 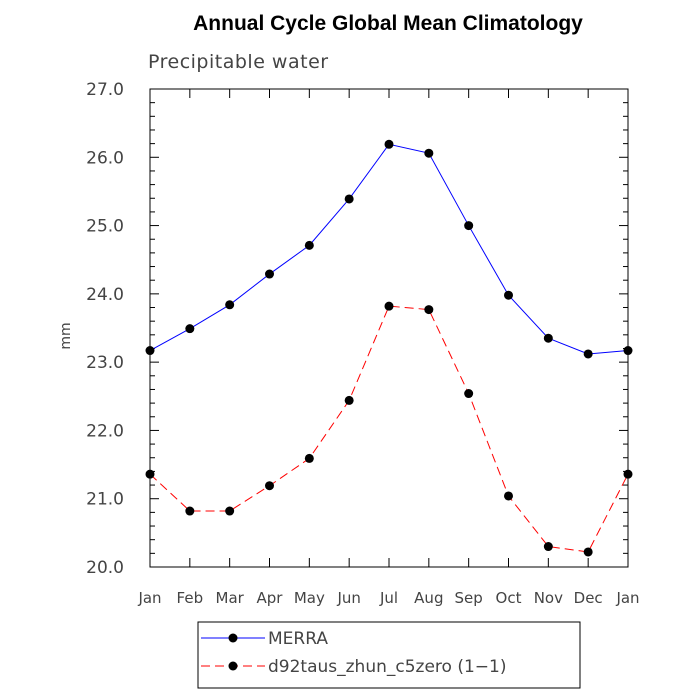 I want to click on x-tick-label: Sep, so click(x=469, y=598).